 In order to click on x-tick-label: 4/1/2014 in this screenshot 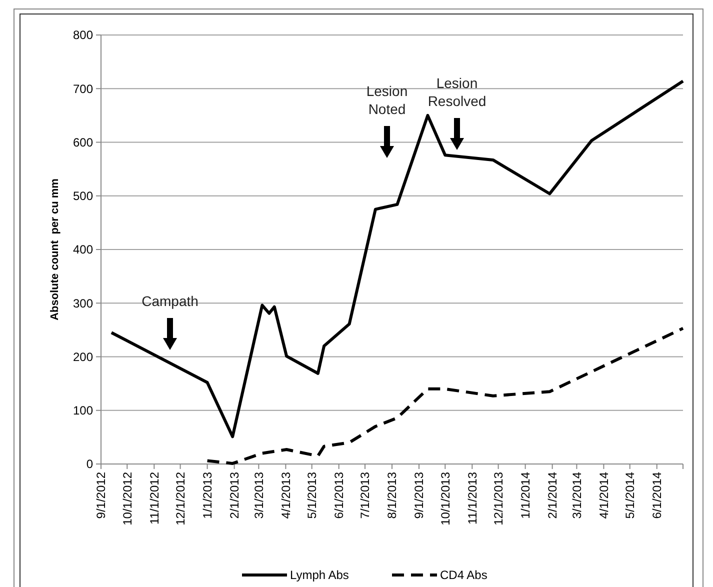, I will do `click(603, 495)`.